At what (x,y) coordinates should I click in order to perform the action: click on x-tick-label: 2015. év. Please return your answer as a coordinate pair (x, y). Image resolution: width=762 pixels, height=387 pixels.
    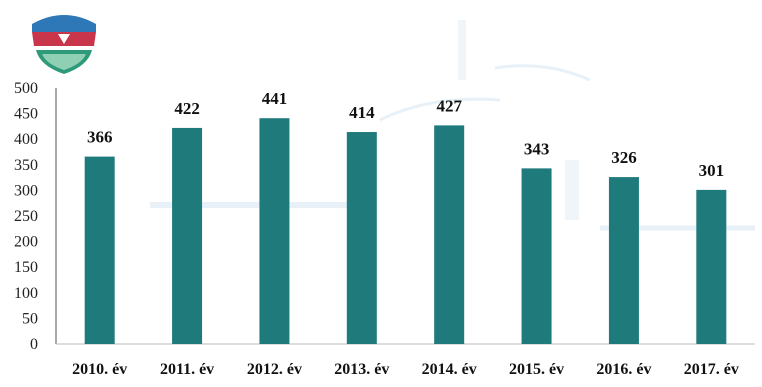
    Looking at the image, I should click on (536, 369).